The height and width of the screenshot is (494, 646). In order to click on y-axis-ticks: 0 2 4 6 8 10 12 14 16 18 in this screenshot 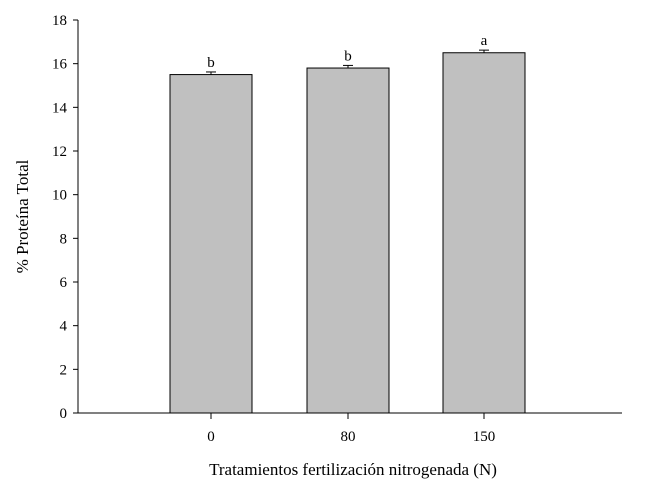, I will do `click(65, 217)`.